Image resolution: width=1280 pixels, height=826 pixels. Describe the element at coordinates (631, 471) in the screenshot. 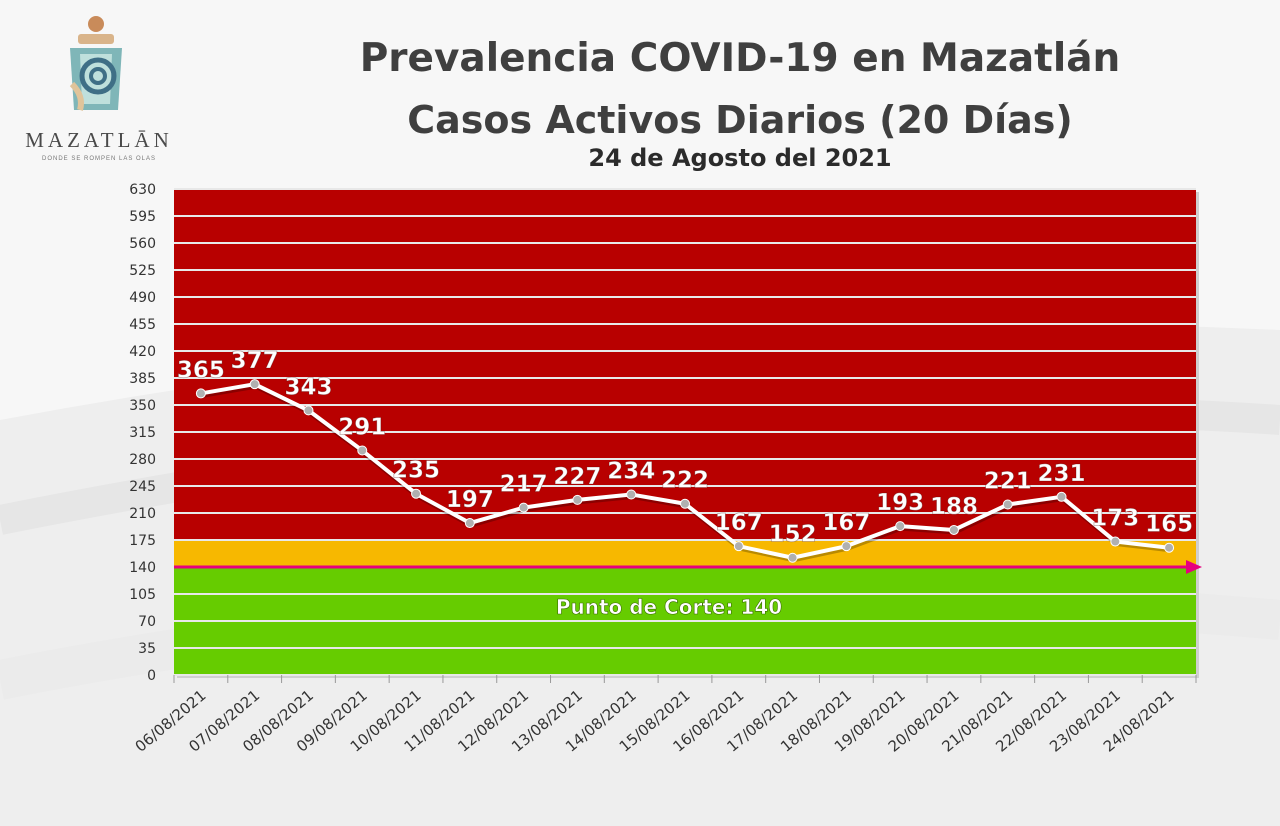

I see `data-label: 234` at that location.